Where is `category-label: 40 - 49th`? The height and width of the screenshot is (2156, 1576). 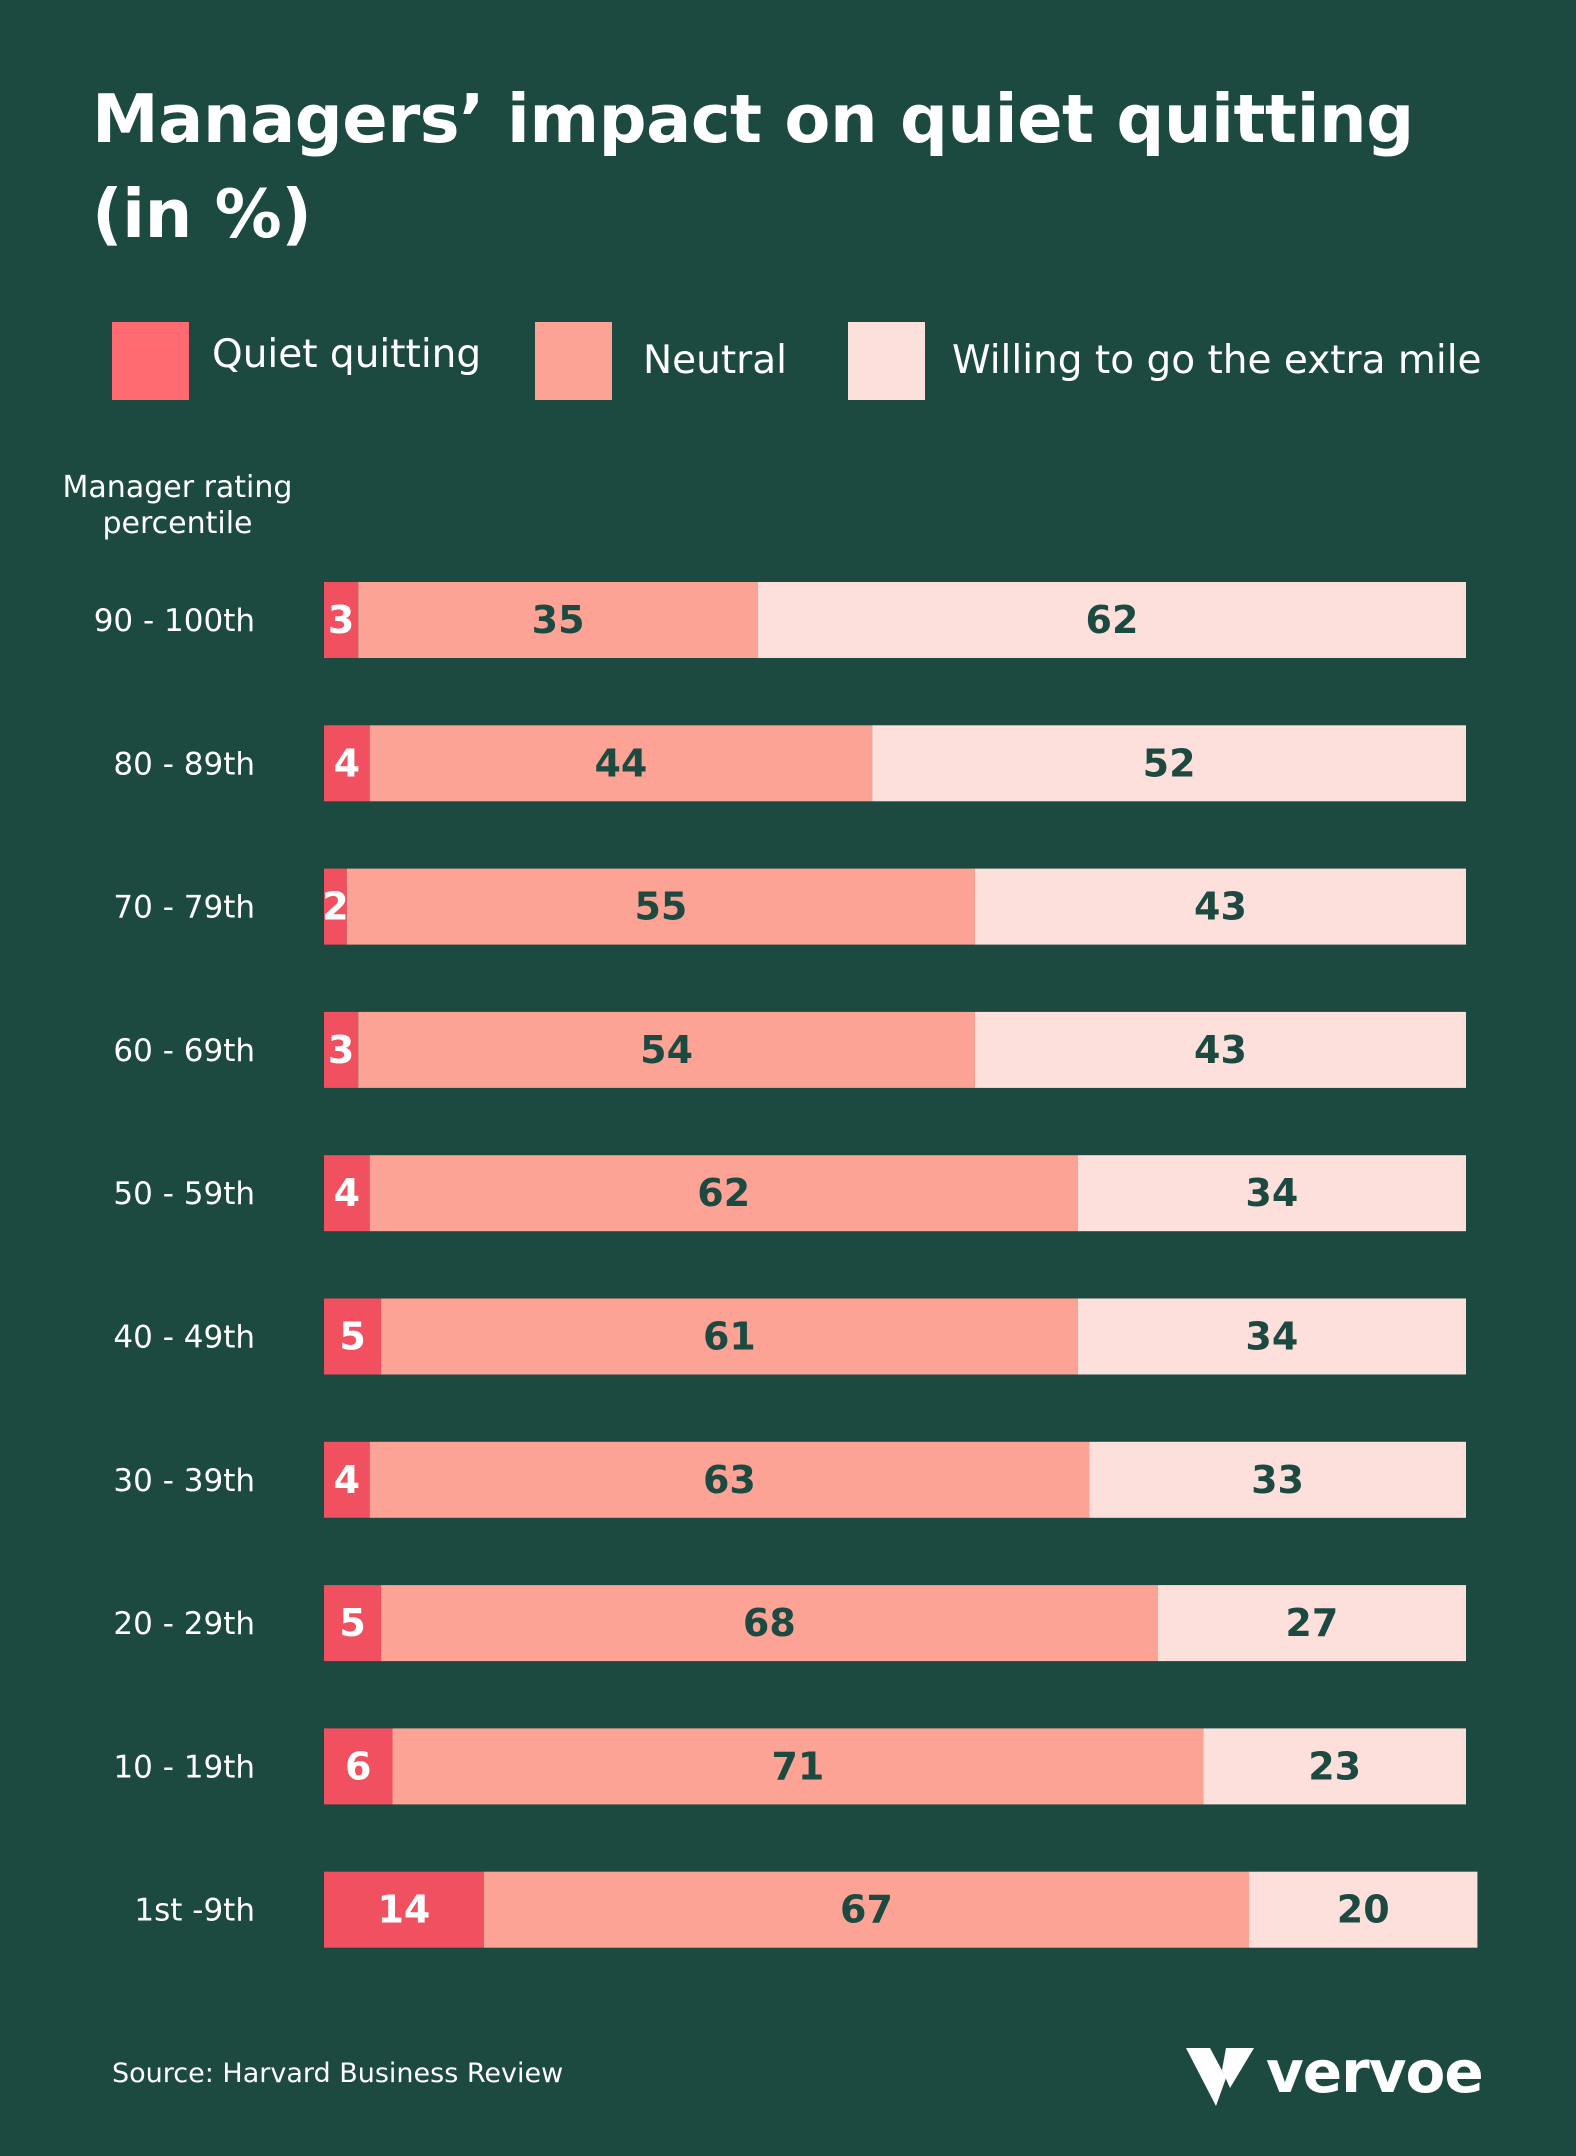 category-label: 40 - 49th is located at coordinates (184, 1338).